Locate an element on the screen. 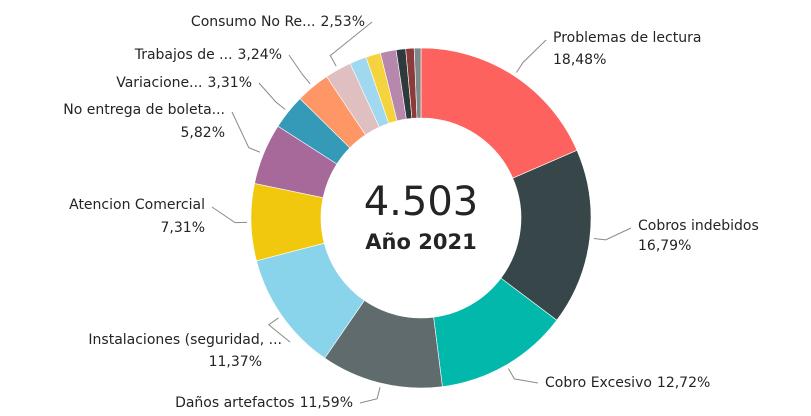 This screenshot has height=416, width=811. data-label: Consumo No Re... 2,53% is located at coordinates (278, 22).